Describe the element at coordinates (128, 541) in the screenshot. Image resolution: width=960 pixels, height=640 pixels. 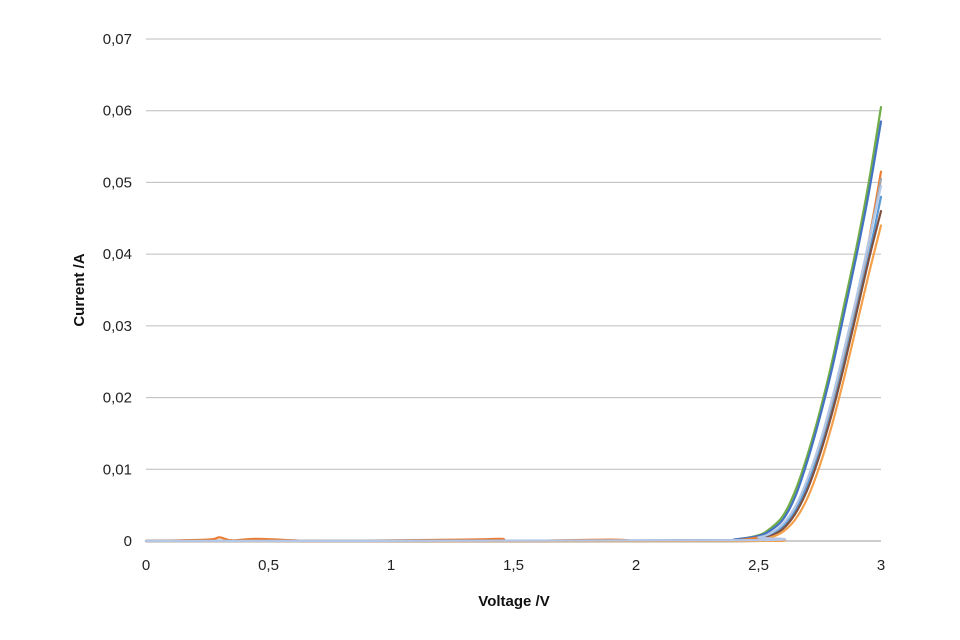
I see `y-tick-label: 0` at that location.